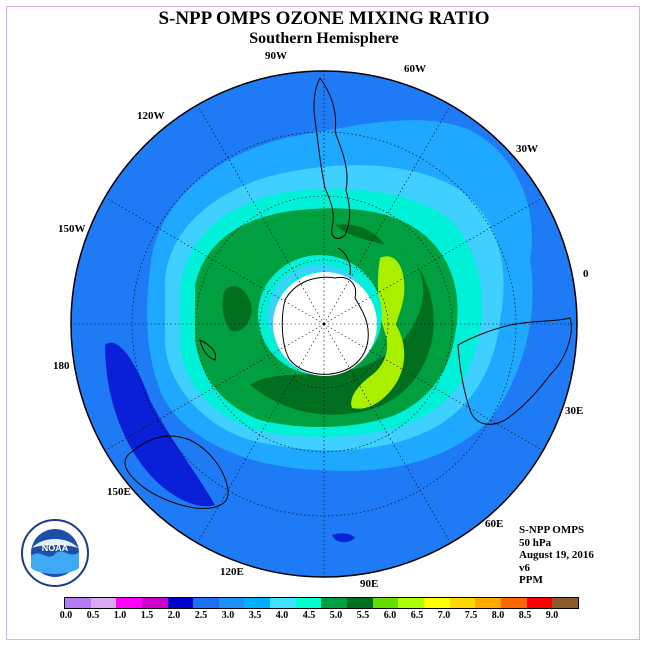  I want to click on lon-label-90e: 90E, so click(369, 584).